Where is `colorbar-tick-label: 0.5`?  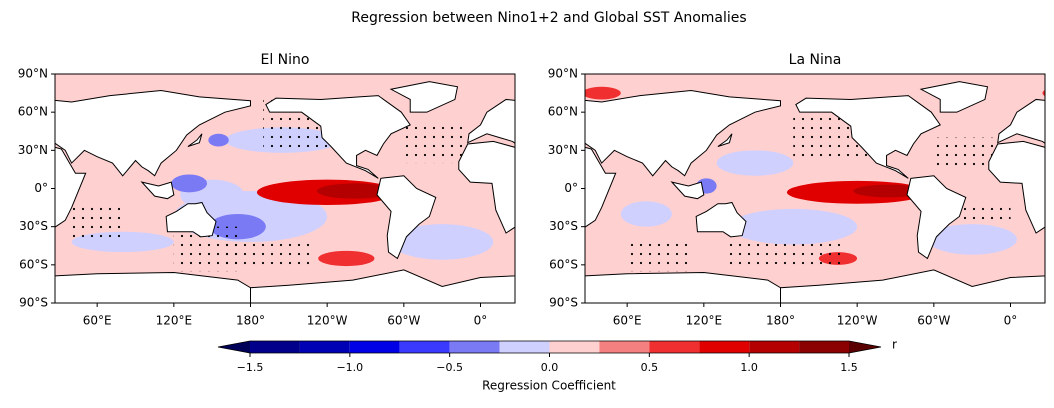
colorbar-tick-label: 0.5 is located at coordinates (650, 367).